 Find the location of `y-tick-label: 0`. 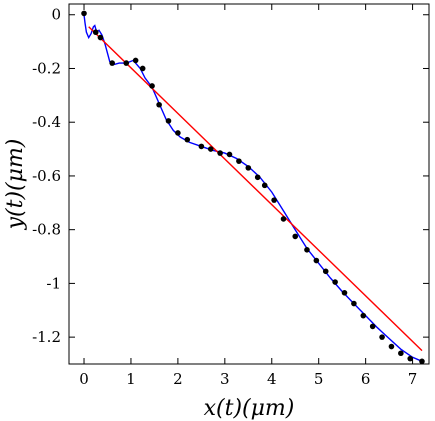

y-tick-label: 0 is located at coordinates (56, 15).